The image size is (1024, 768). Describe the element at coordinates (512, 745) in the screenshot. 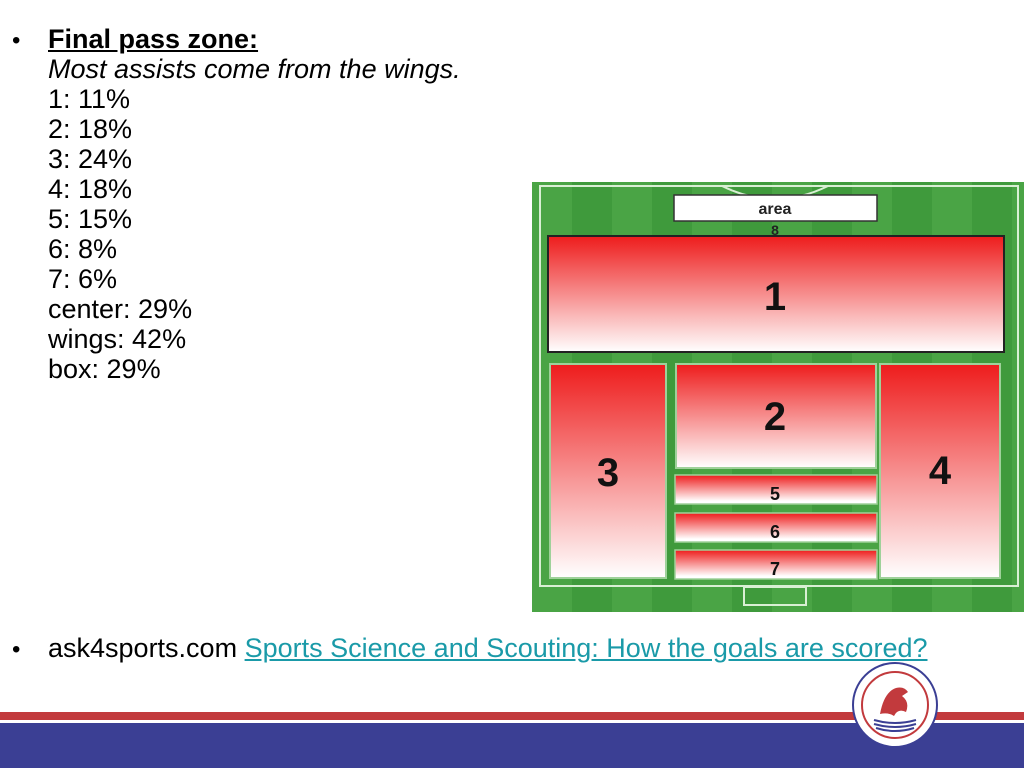

I see `footer-band` at that location.